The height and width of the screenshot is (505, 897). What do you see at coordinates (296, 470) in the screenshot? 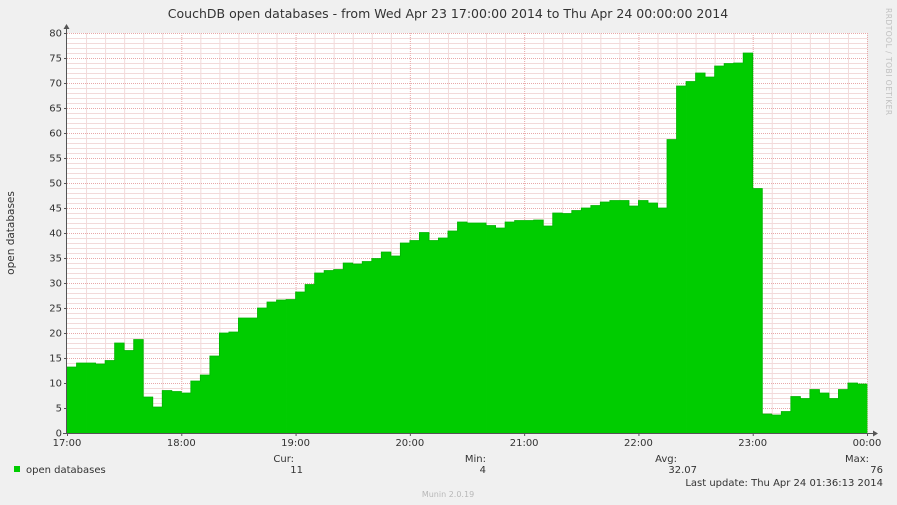
I see `stat-cur-value: 11` at bounding box center [296, 470].